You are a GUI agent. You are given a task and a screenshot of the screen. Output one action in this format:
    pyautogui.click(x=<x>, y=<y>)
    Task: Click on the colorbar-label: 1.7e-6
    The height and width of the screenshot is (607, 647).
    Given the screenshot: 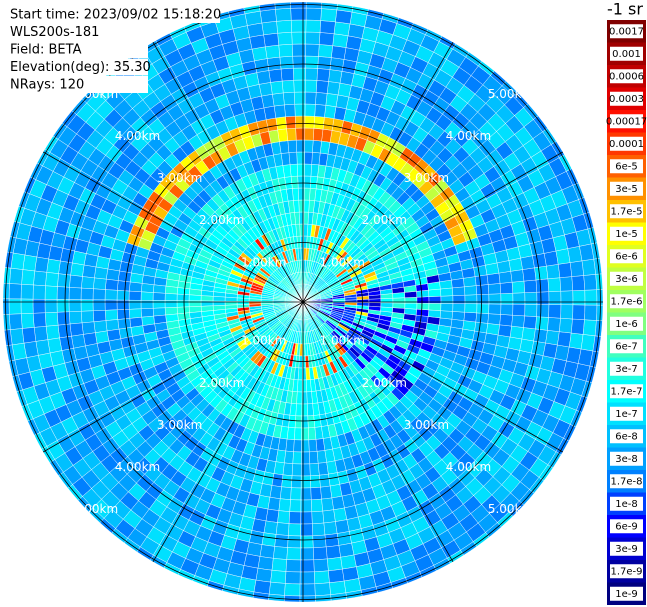 What is the action you would take?
    pyautogui.click(x=626, y=301)
    